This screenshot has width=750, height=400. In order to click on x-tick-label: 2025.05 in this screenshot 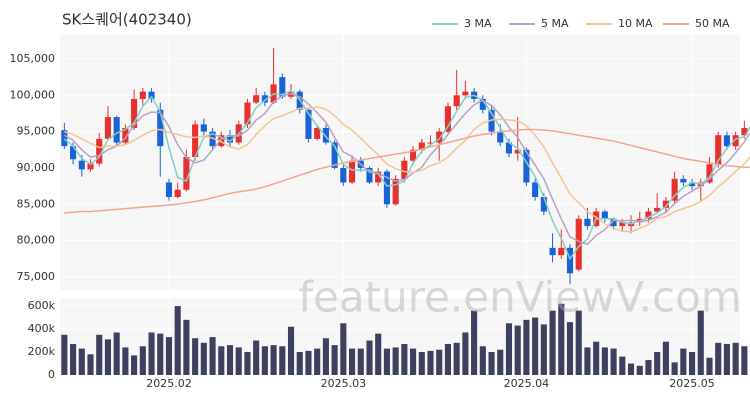, I will do `click(692, 383)`.